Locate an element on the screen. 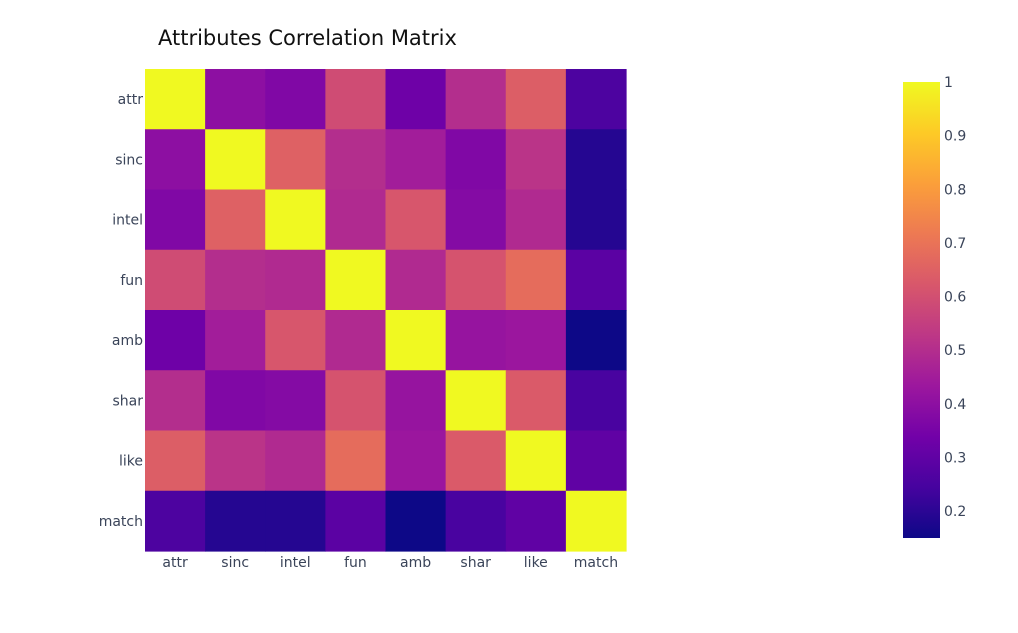  heatmap-cell-shar-shar is located at coordinates (476, 401).